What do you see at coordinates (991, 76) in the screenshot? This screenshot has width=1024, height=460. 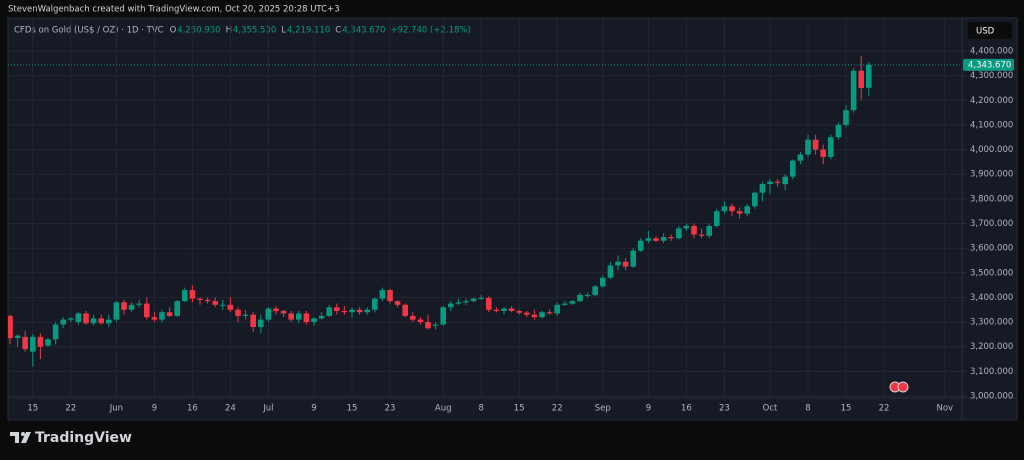 I see `y-tick-label: 4,300.000` at bounding box center [991, 76].